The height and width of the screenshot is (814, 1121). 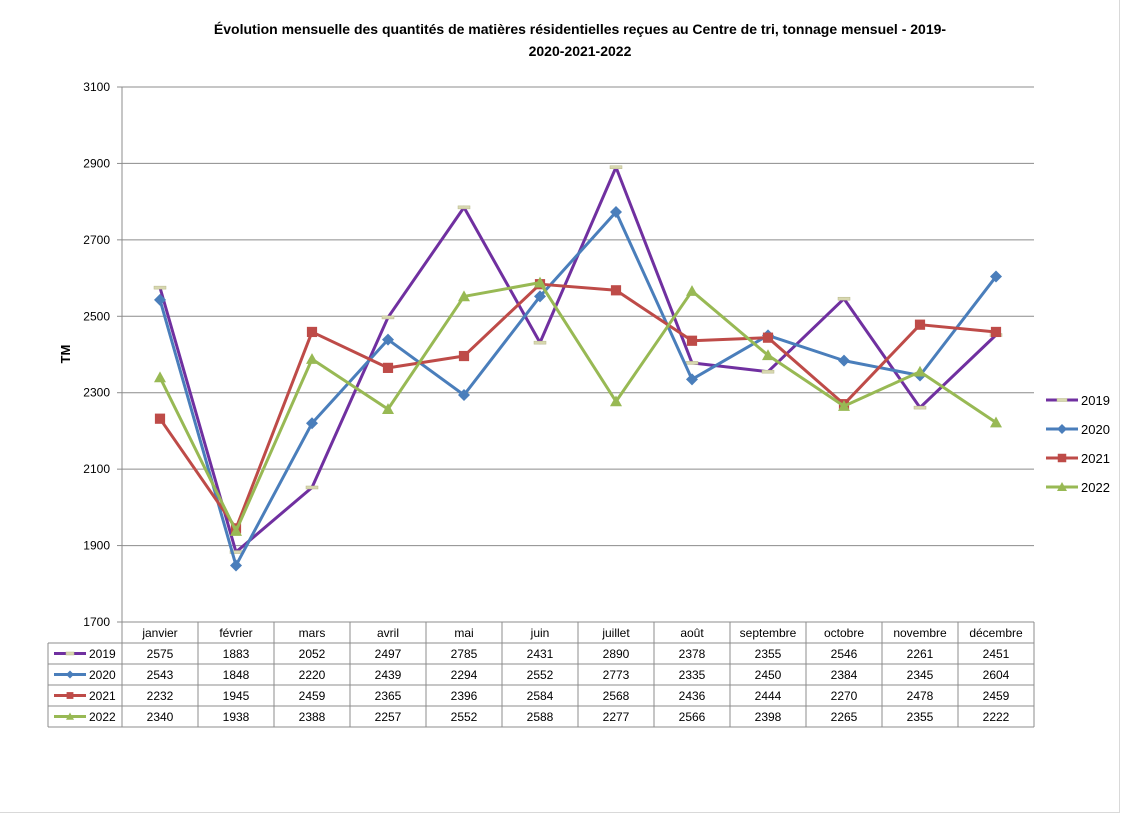 What do you see at coordinates (768, 675) in the screenshot?
I see `table-cell: 2450` at bounding box center [768, 675].